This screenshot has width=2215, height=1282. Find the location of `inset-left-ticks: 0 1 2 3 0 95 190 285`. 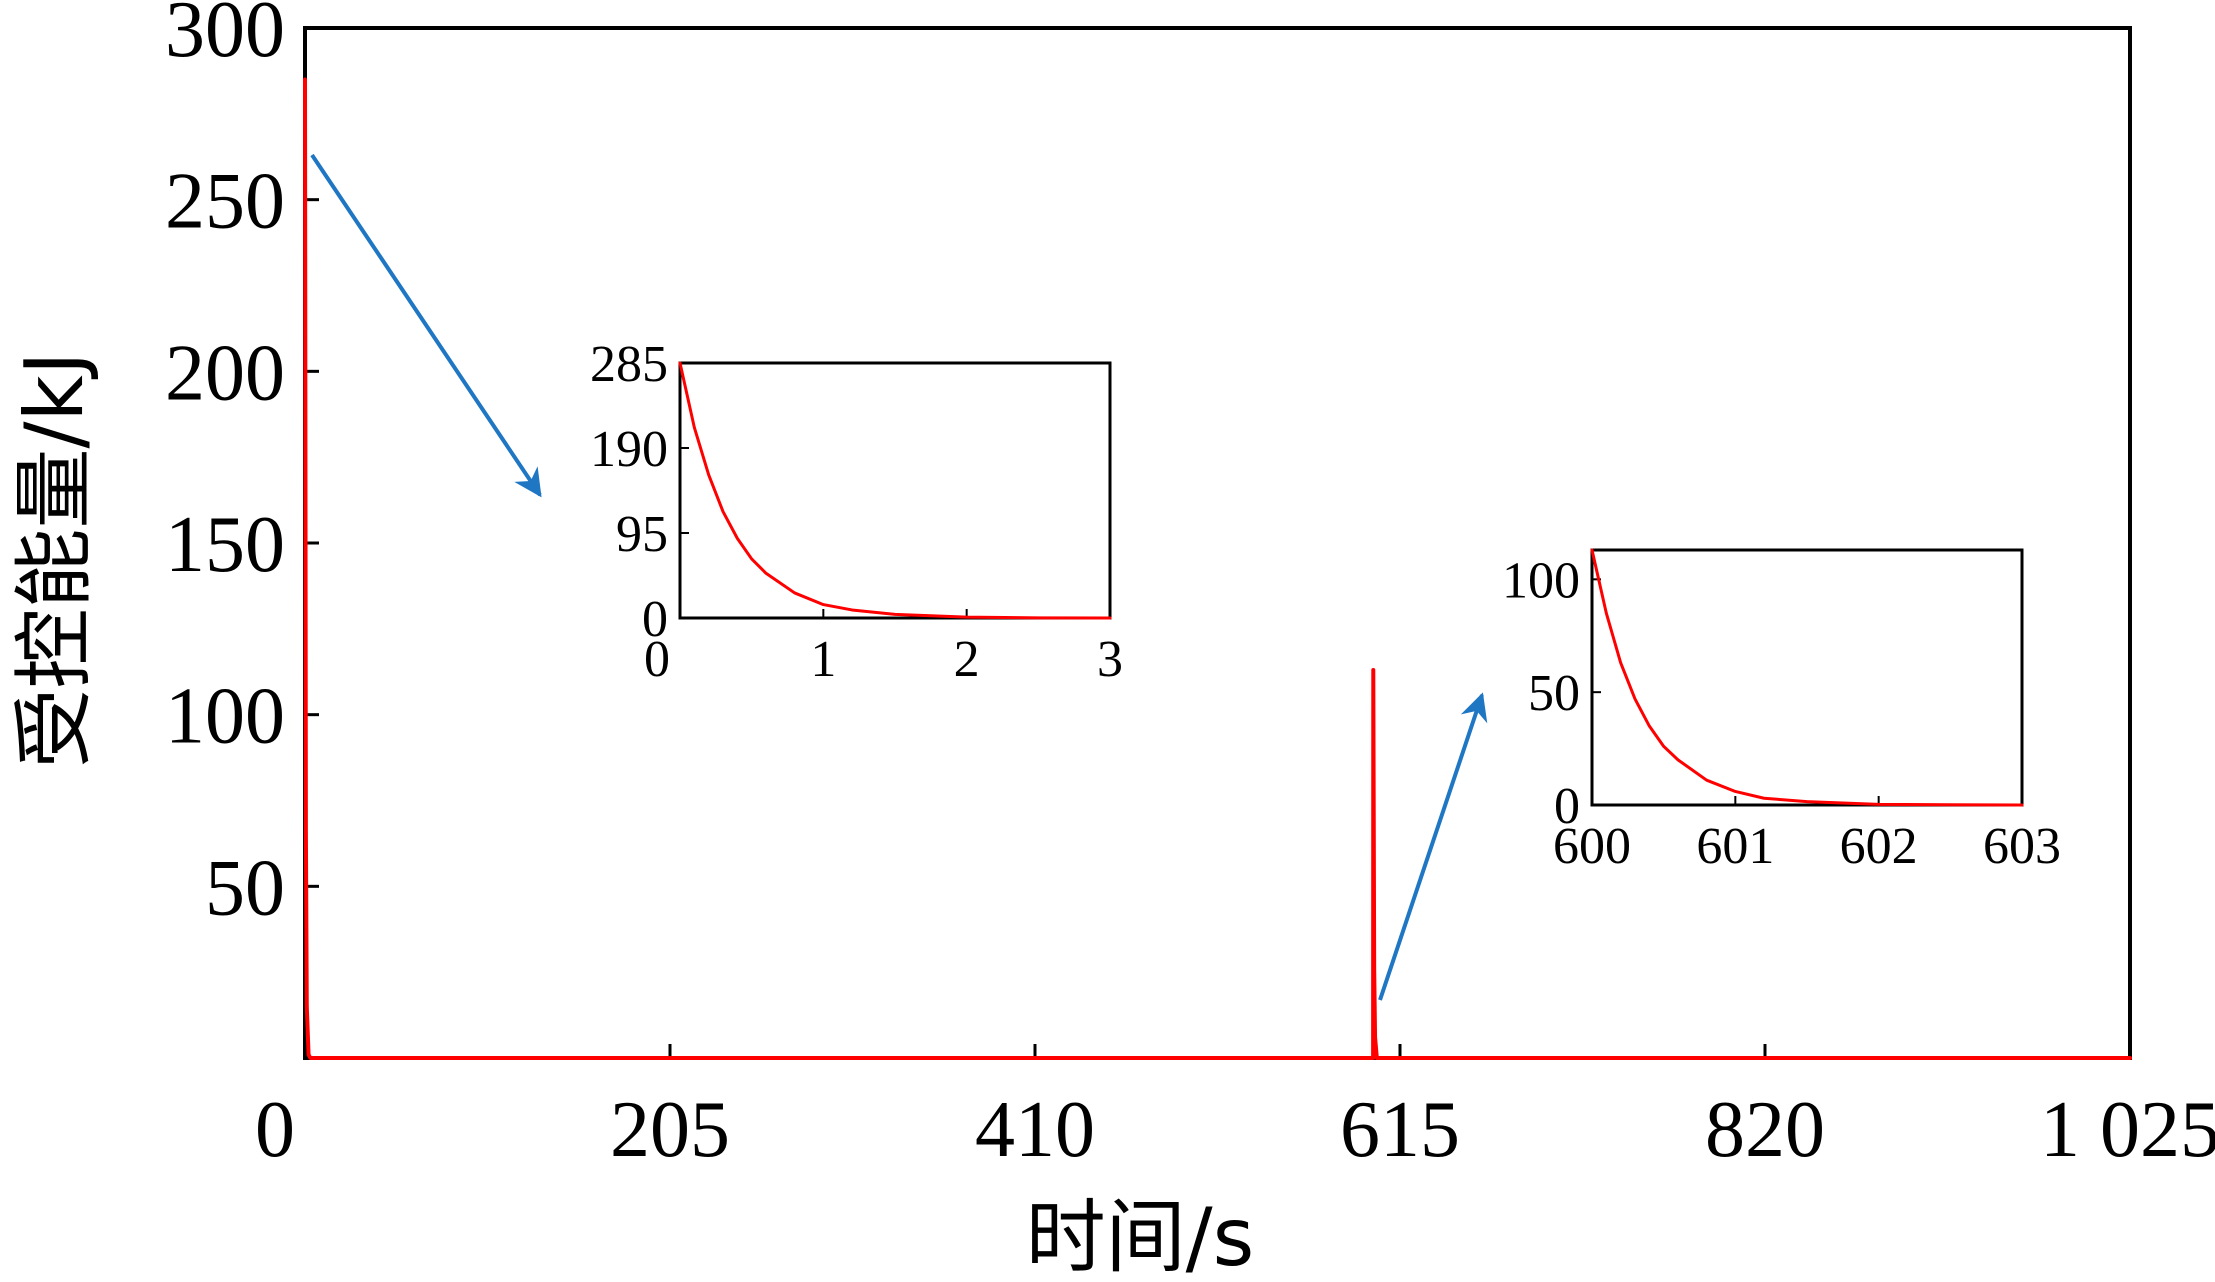

inset-left-ticks: 0 1 2 3 0 95 190 285 is located at coordinates (856, 512).